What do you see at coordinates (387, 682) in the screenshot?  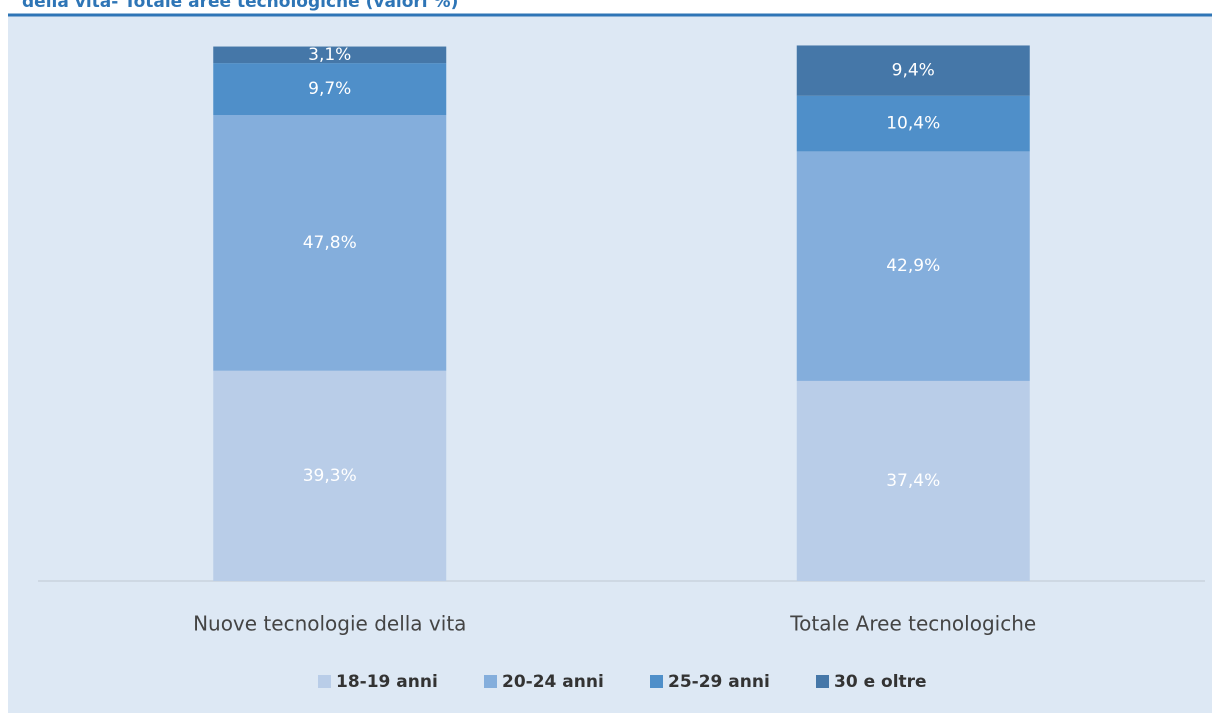 I see `legend-label: 18-19 anni` at bounding box center [387, 682].